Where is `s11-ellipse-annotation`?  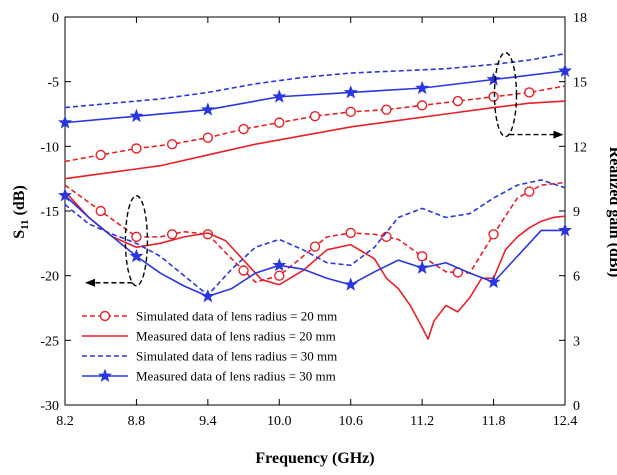 s11-ellipse-annotation is located at coordinates (136, 241).